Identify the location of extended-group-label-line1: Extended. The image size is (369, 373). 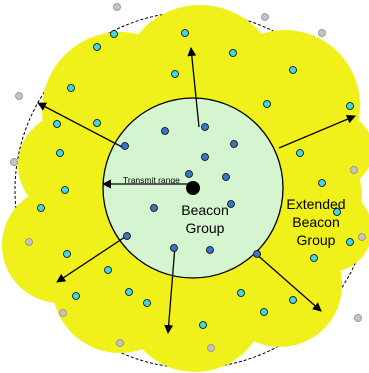
(315, 204).